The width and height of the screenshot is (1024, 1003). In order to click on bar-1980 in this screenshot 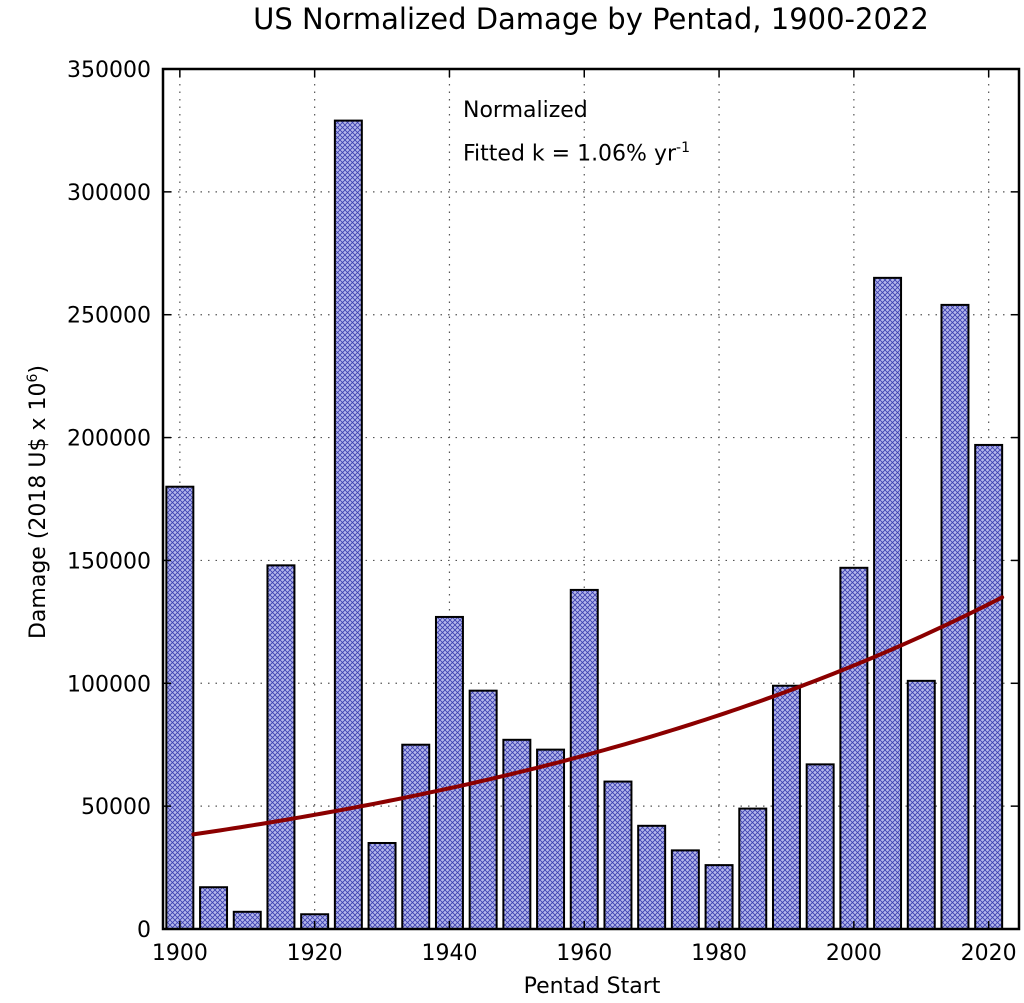, I will do `click(719, 897)`.